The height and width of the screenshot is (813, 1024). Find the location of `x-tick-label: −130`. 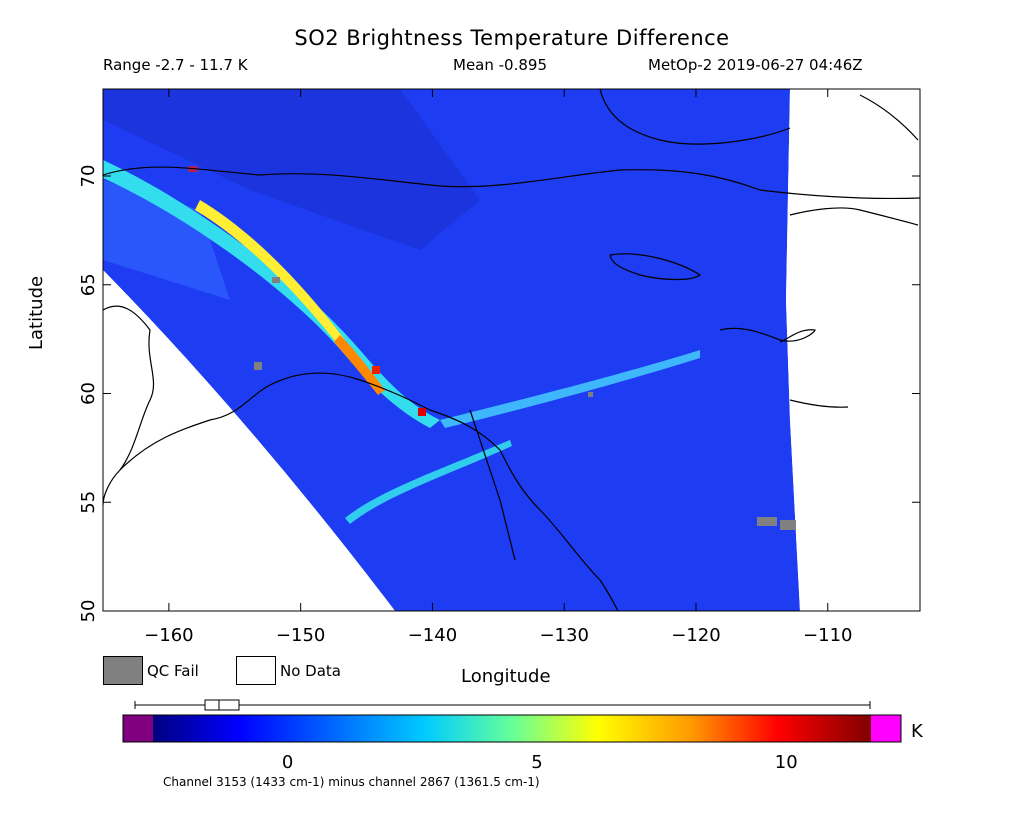

x-tick-label: −130 is located at coordinates (563, 635).